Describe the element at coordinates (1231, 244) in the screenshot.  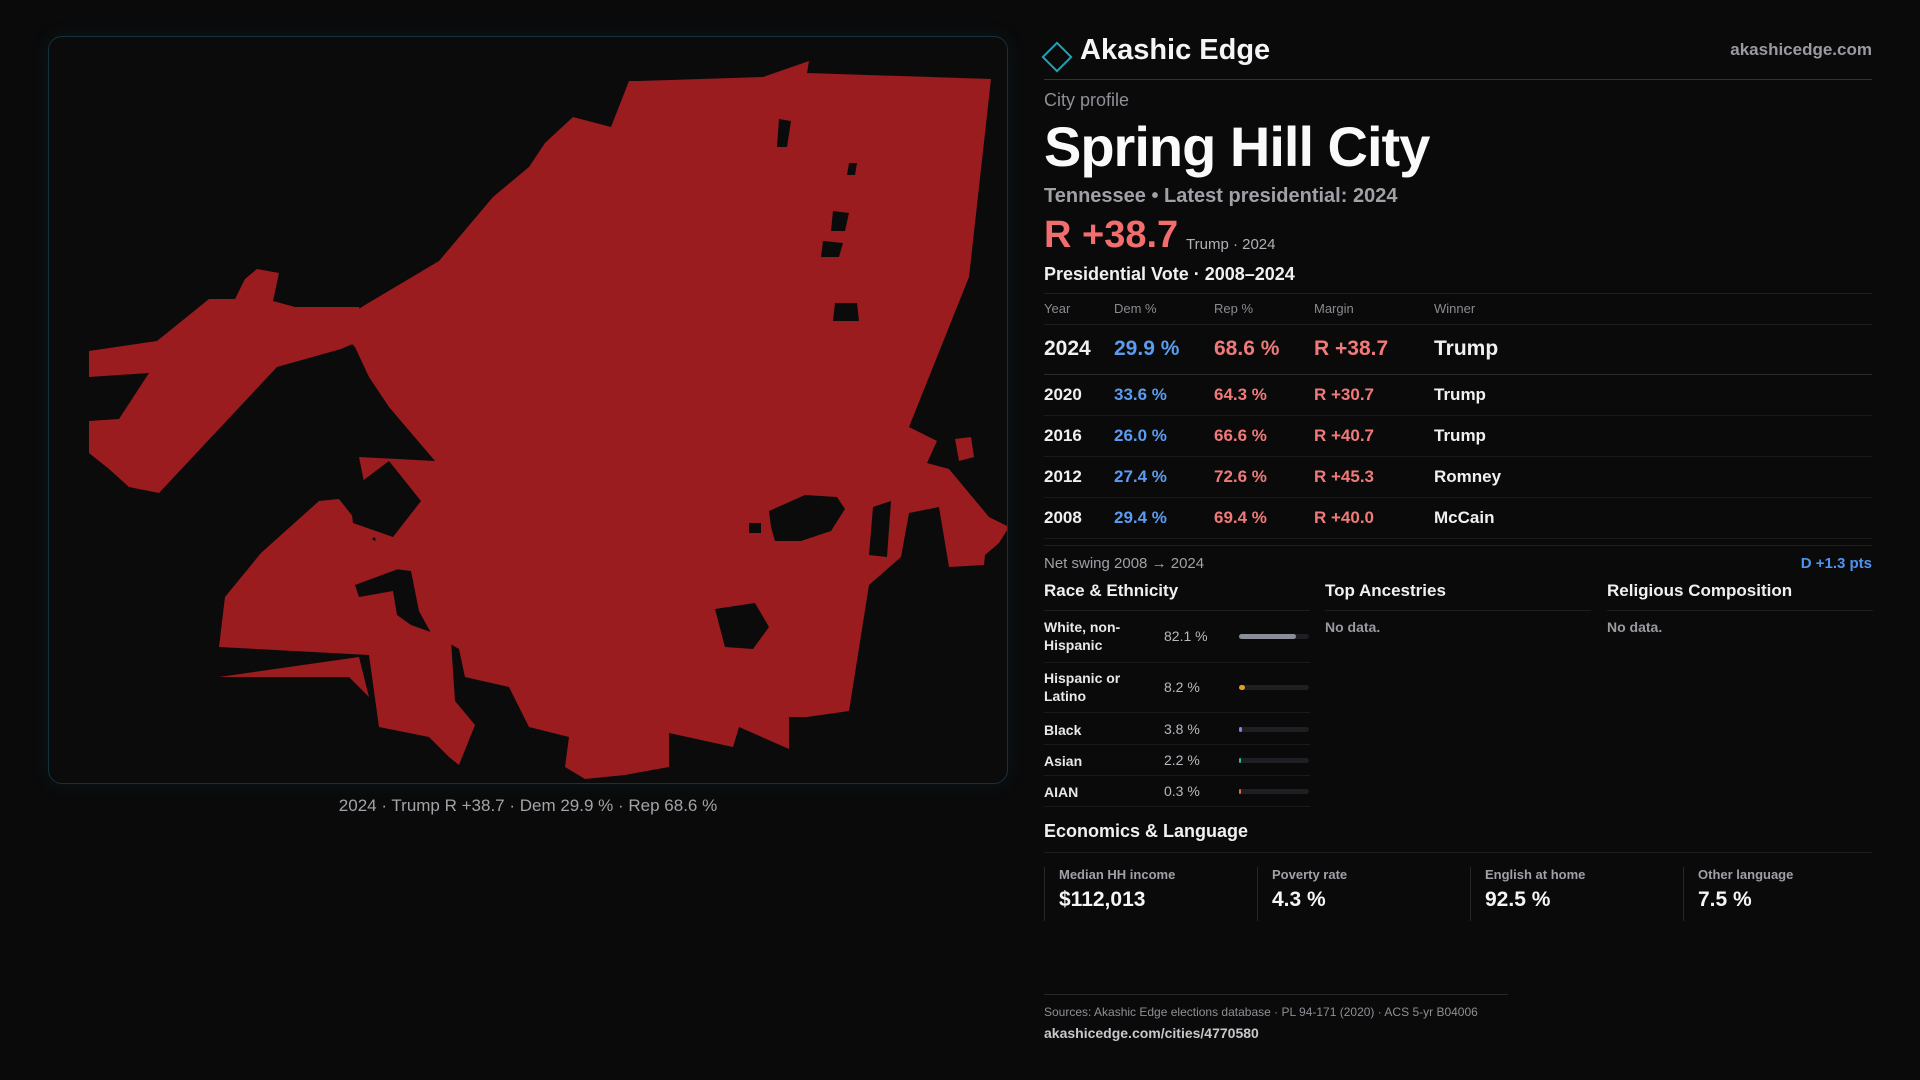
I see `headline-note: Trump · 2024` at that location.